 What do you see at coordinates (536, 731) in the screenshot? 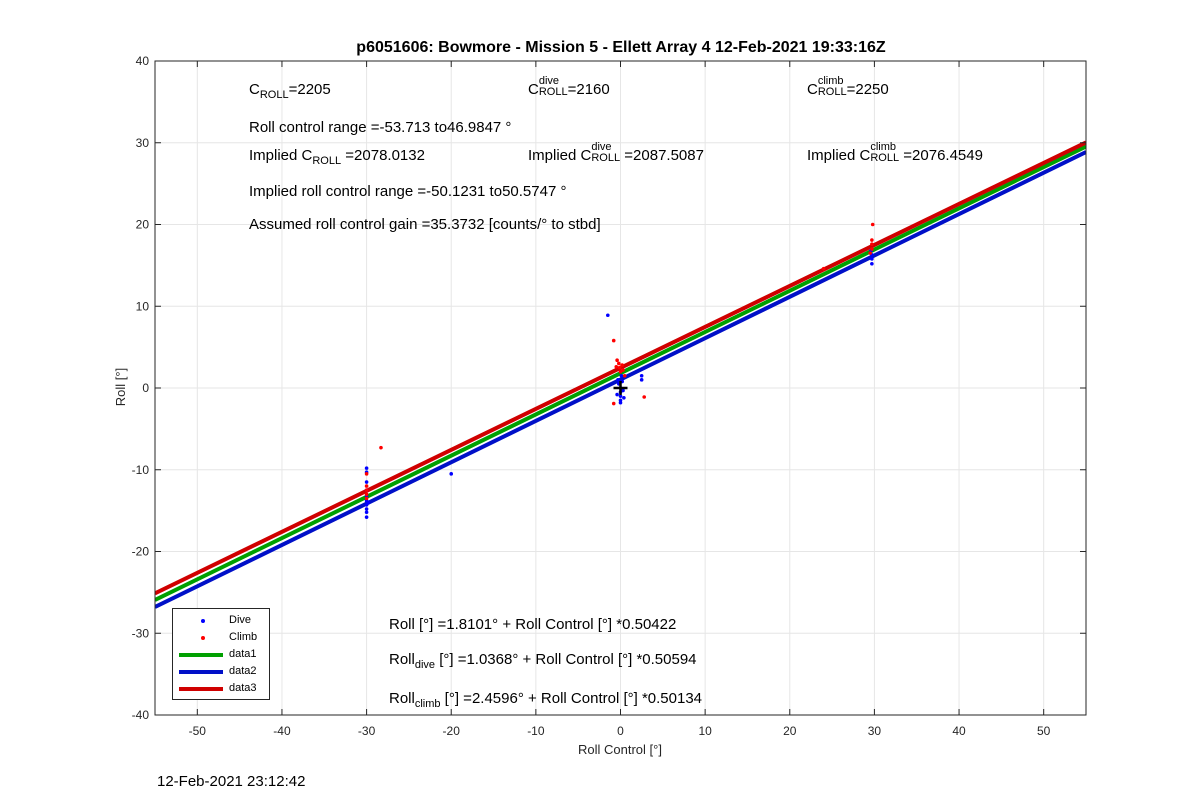
I see `x-tick-label: -10` at bounding box center [536, 731].